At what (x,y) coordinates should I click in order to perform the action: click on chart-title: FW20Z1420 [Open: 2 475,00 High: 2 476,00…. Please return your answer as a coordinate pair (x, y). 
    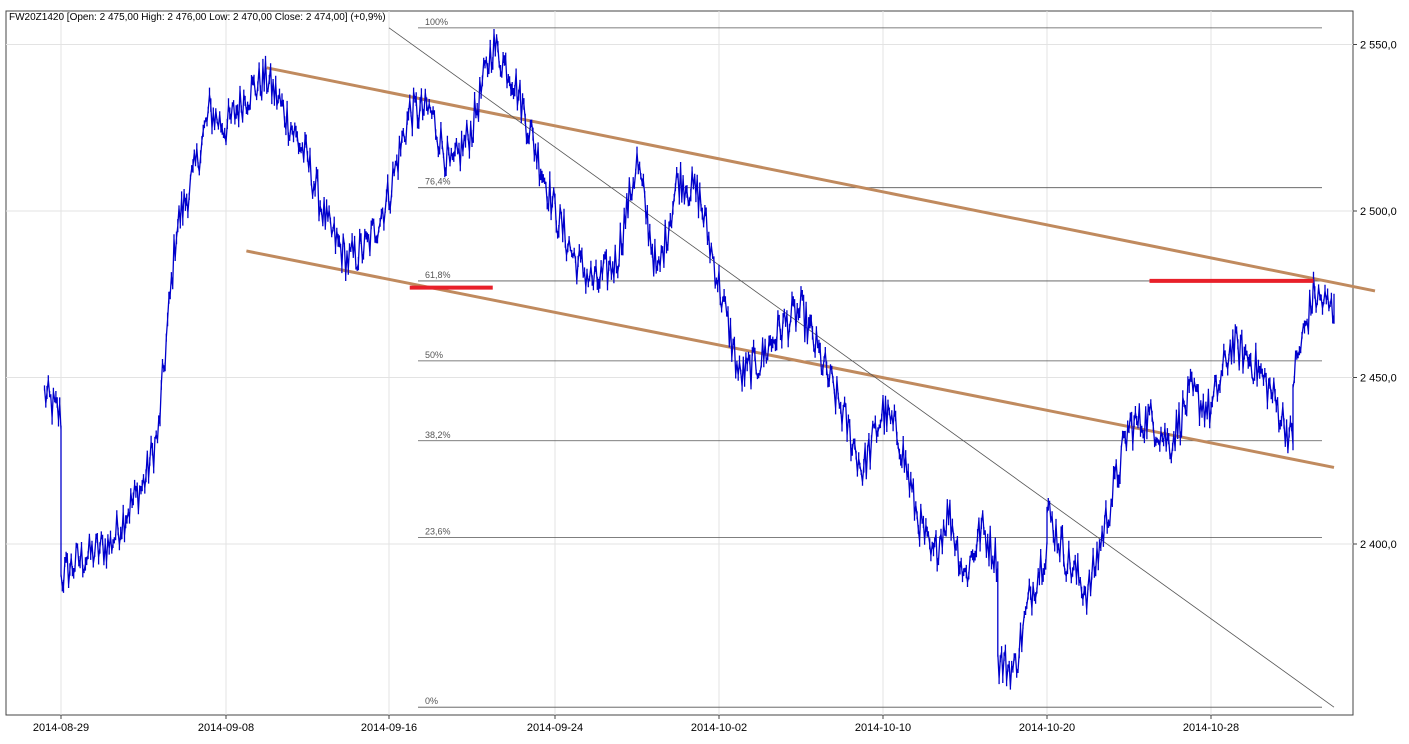
    Looking at the image, I should click on (197, 17).